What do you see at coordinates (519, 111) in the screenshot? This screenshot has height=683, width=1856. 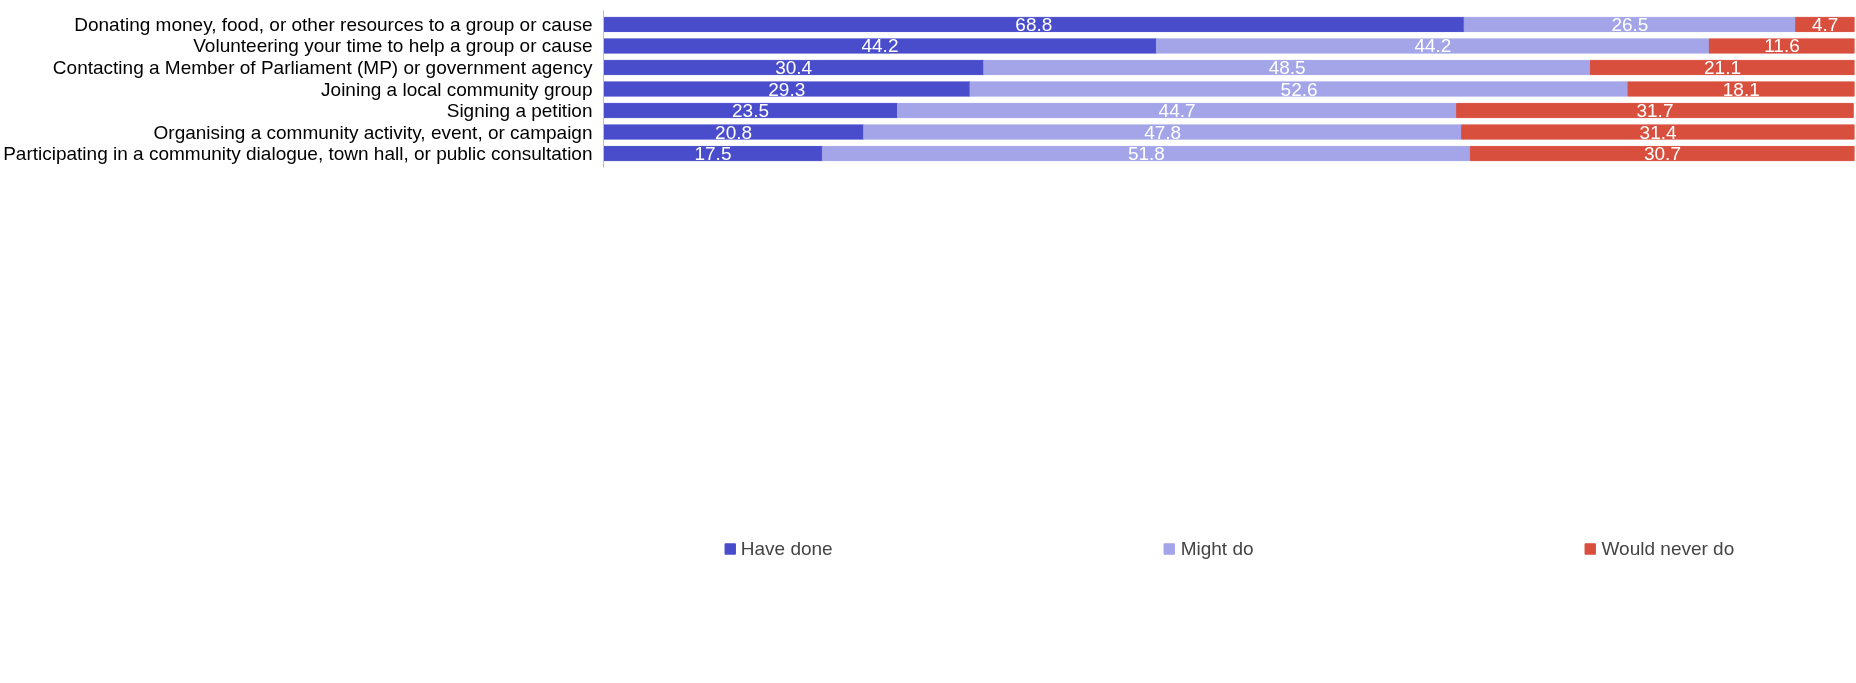 I see `y-tick-label: Signing a petition` at bounding box center [519, 111].